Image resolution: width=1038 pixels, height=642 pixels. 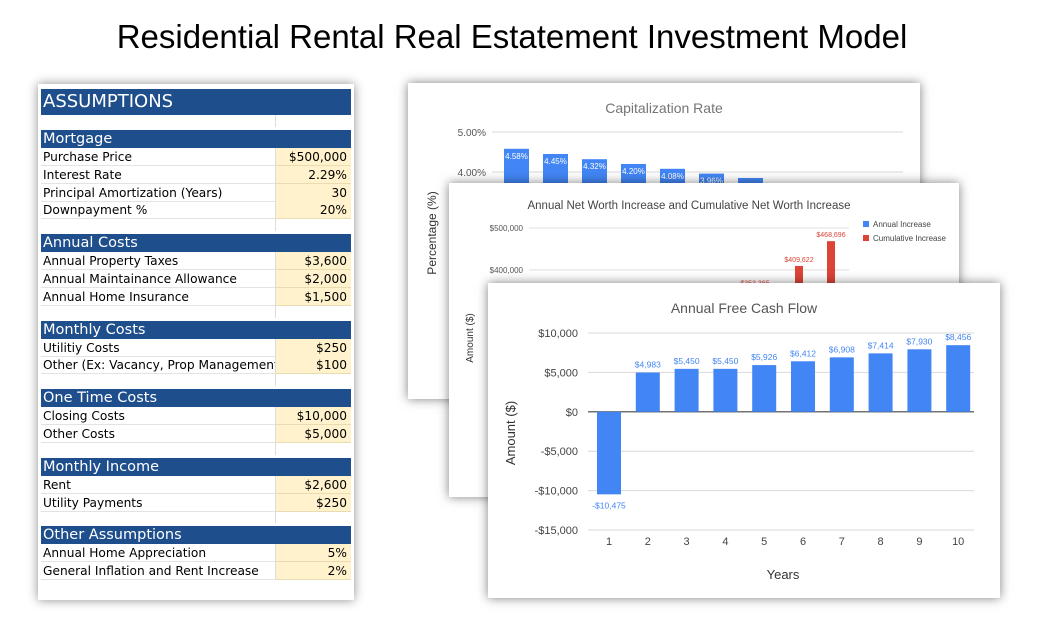 I want to click on y-tick-label: 5.00%, so click(x=472, y=133).